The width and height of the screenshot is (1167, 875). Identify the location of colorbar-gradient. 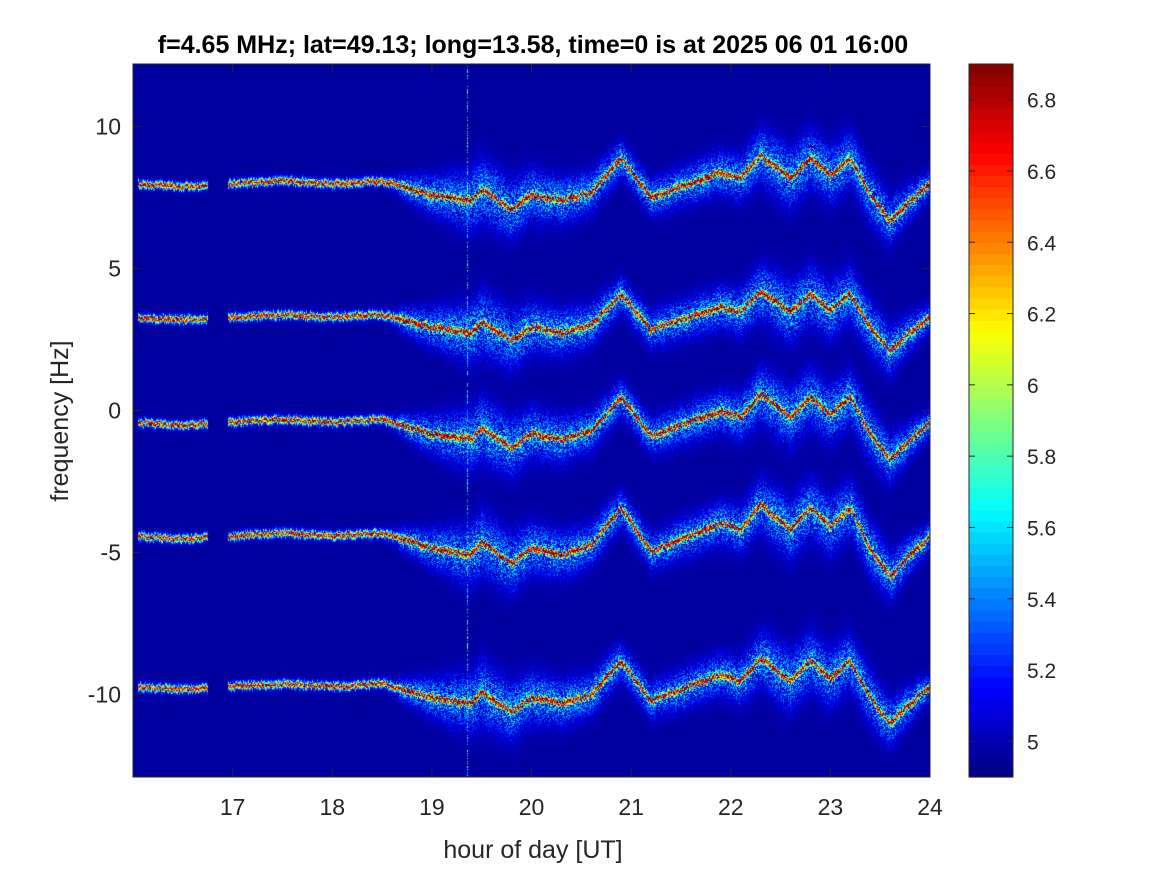
(991, 421).